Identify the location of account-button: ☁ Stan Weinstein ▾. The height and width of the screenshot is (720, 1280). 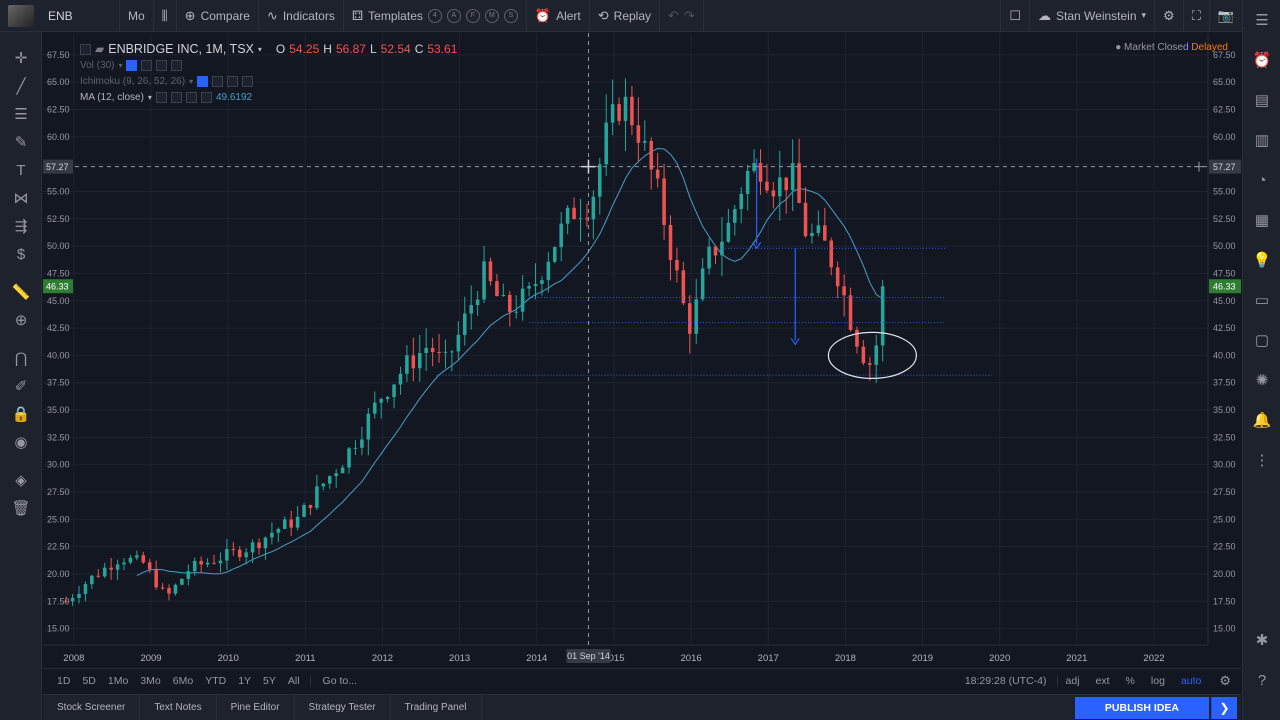
(1093, 16).